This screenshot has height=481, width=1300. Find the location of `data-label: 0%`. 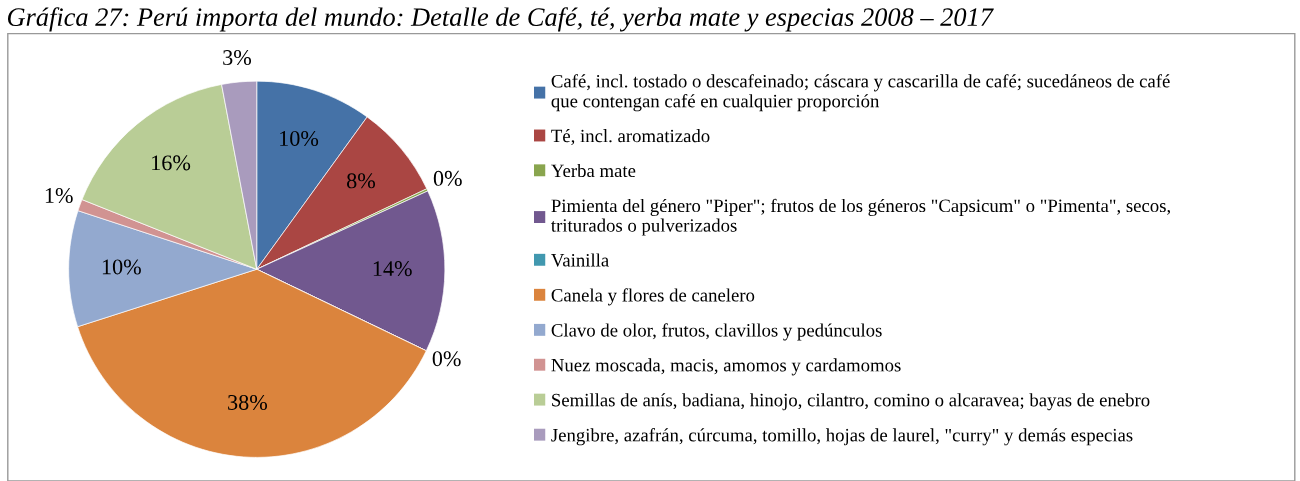

data-label: 0% is located at coordinates (447, 178).